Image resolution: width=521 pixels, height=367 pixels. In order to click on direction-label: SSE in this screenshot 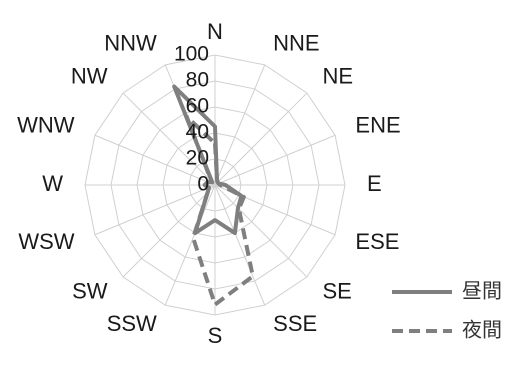, I will do `click(295, 323)`.